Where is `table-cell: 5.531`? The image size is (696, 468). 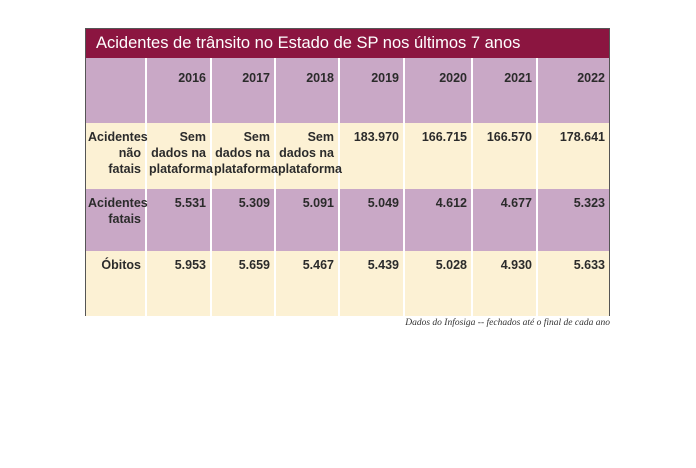
table-cell: 5.531 is located at coordinates (178, 220).